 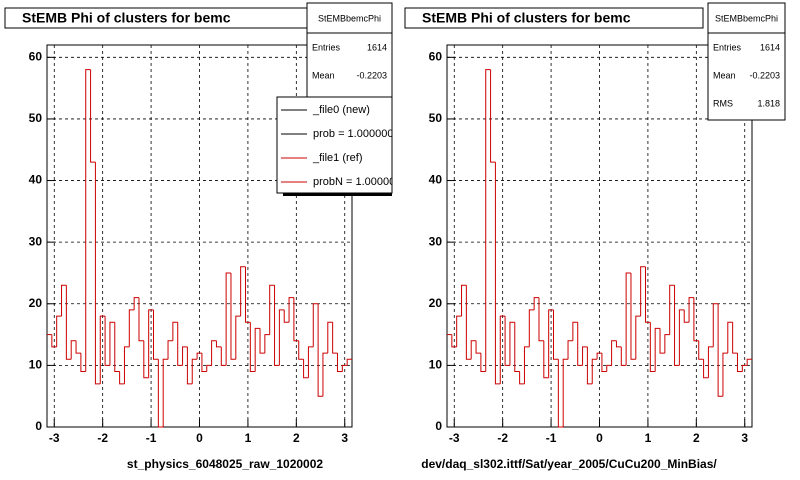 What do you see at coordinates (344, 438) in the screenshot?
I see `x-tick-label: 3` at bounding box center [344, 438].